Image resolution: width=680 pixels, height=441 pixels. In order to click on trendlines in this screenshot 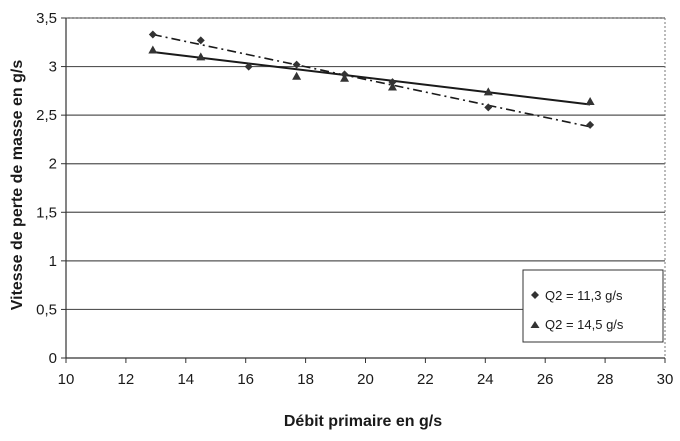, I will do `click(371, 80)`.